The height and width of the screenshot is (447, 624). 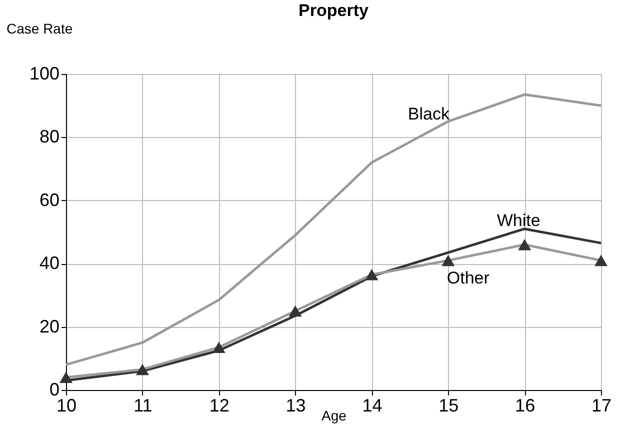 I want to click on y-tick-label: 80, so click(x=49, y=136).